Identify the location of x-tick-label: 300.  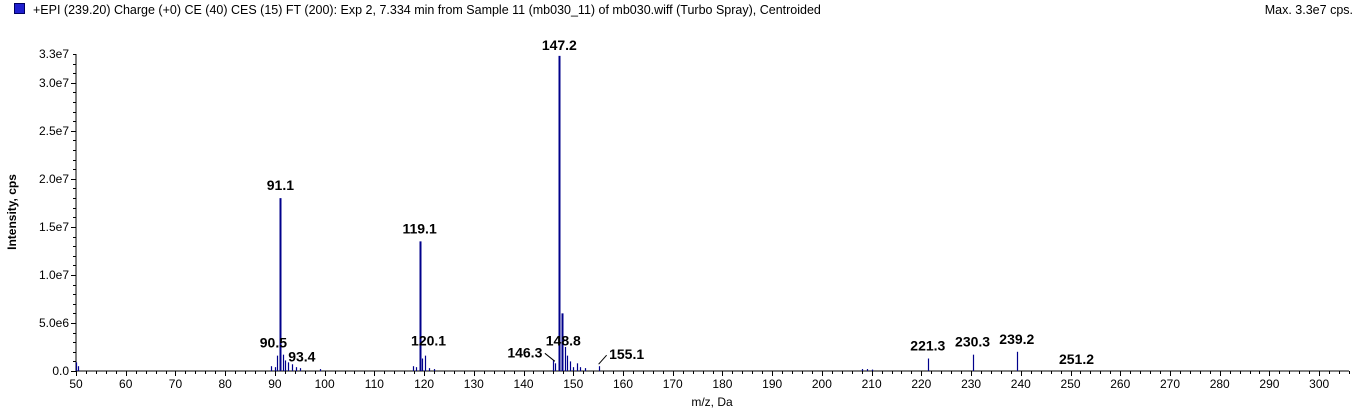
(1319, 384).